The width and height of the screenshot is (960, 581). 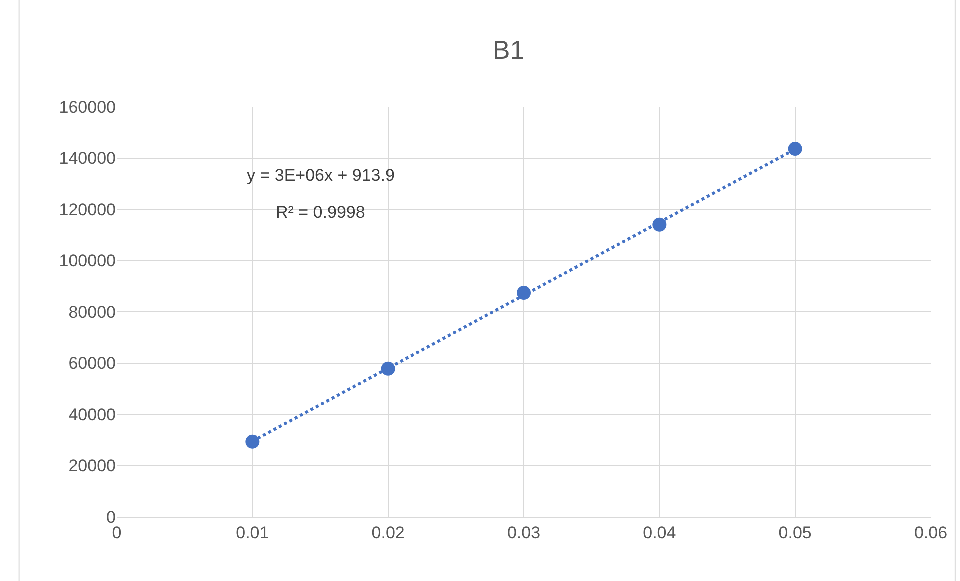 What do you see at coordinates (111, 517) in the screenshot?
I see `y-tick-label: 0` at bounding box center [111, 517].